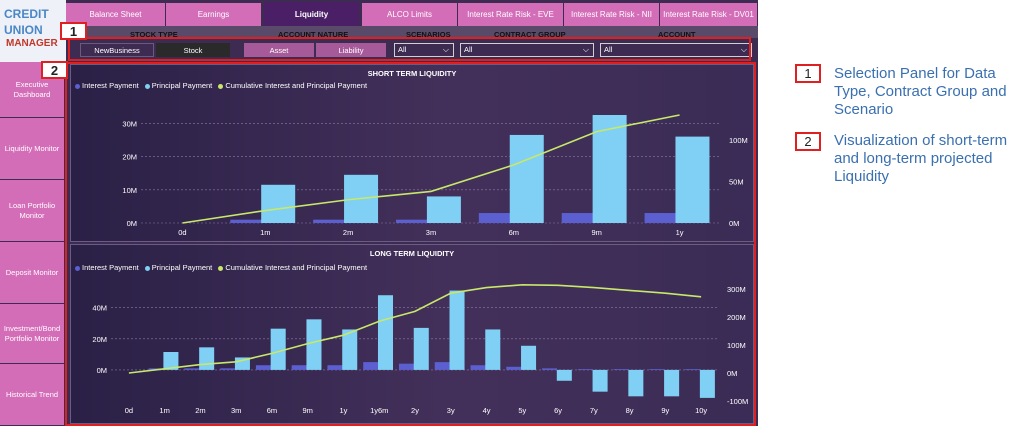 The height and width of the screenshot is (426, 1024). Describe the element at coordinates (412, 253) in the screenshot. I see `chart-title: LONG TERM LIQUIDITY` at that location.